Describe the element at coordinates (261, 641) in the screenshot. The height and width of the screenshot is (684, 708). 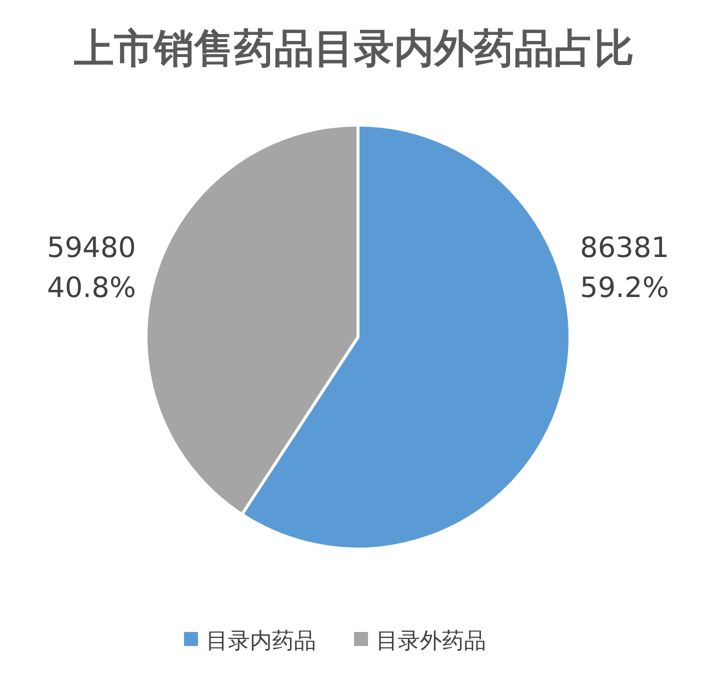
I see `legend-label: 目录内药品` at that location.